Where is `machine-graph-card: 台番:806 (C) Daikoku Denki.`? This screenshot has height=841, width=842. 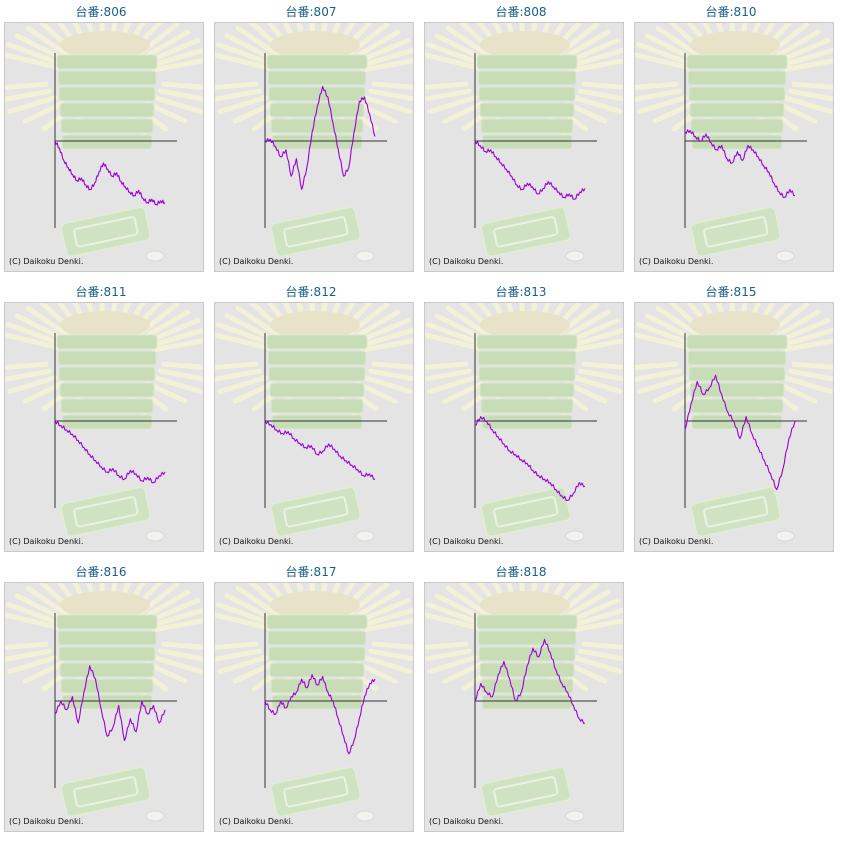 machine-graph-card: 台番:806 (C) Daikoku Denki. is located at coordinates (102, 137).